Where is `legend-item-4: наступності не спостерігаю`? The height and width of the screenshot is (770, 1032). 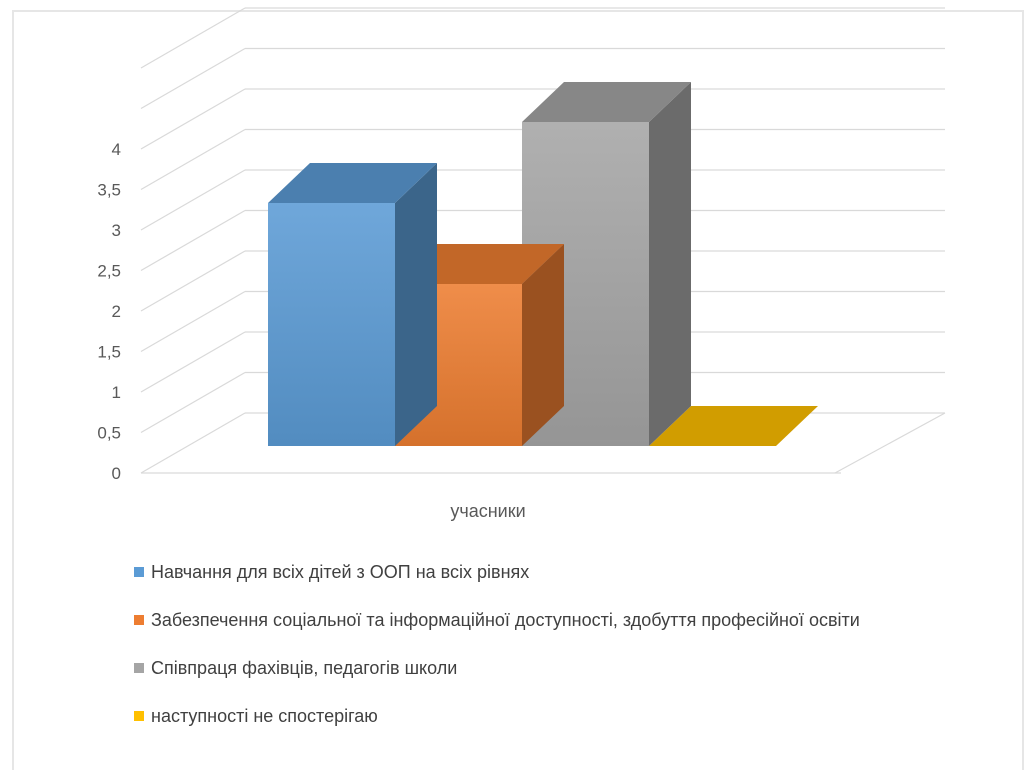 legend-item-4: наступності не спостерігаю is located at coordinates (497, 716).